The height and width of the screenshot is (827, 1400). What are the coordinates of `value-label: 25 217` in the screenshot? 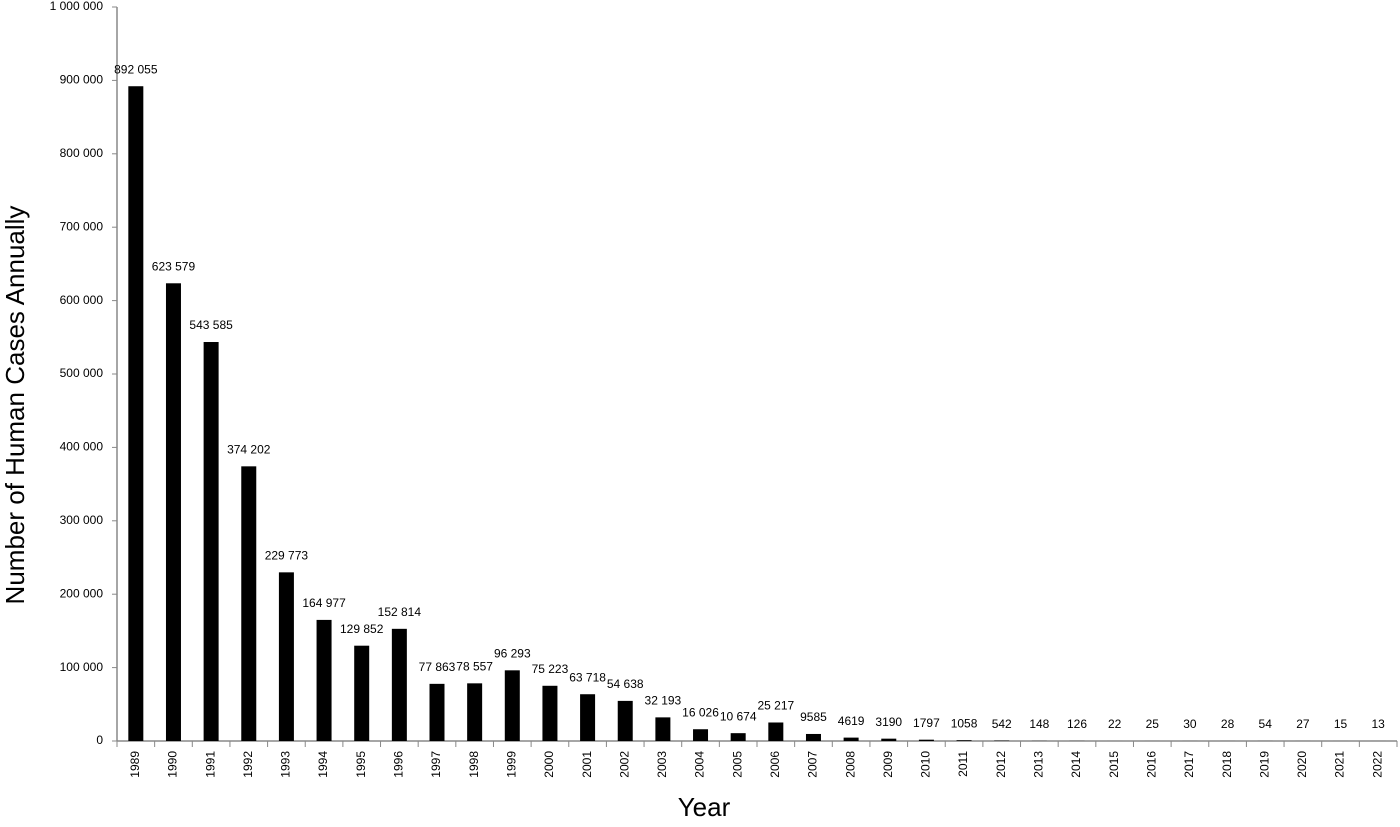 It's located at (775, 706).